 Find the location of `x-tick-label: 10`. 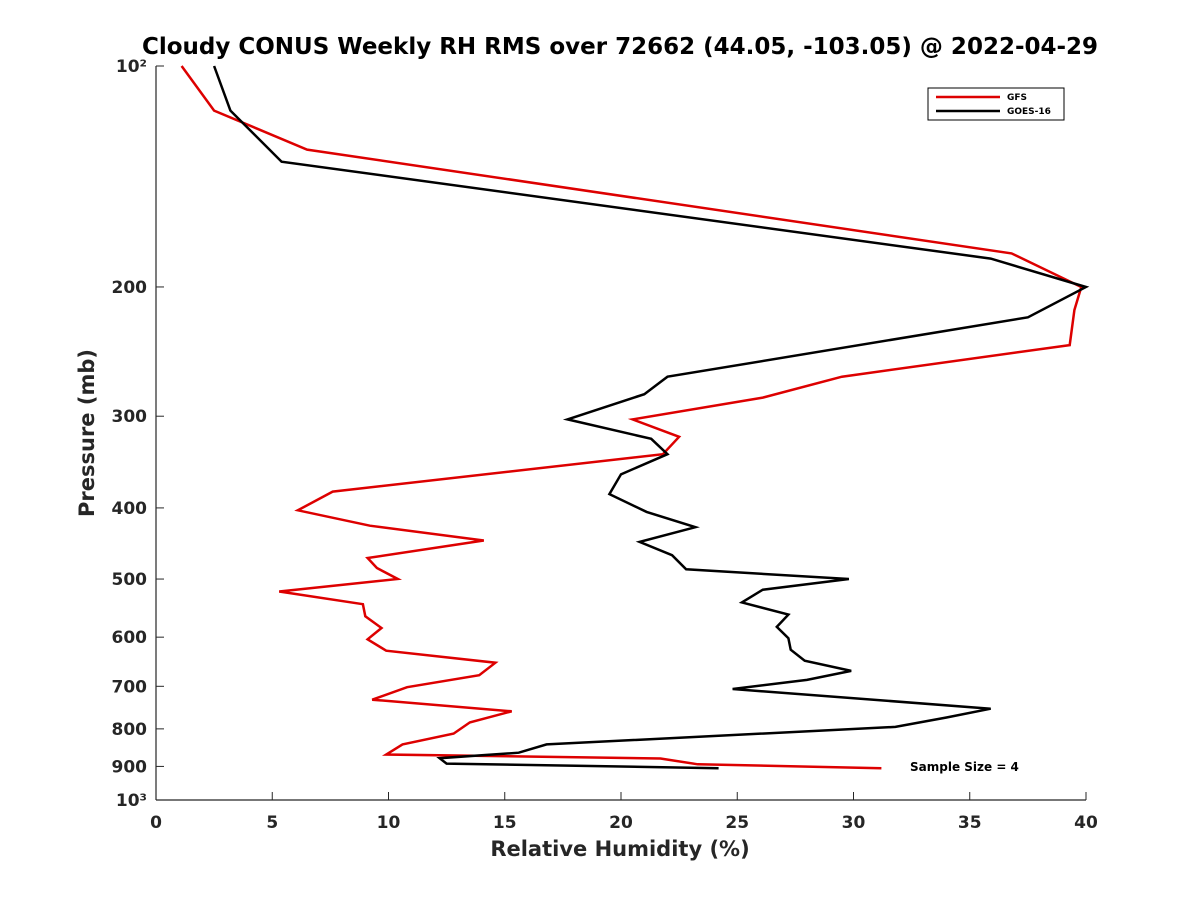

x-tick-label: 10 is located at coordinates (389, 823).